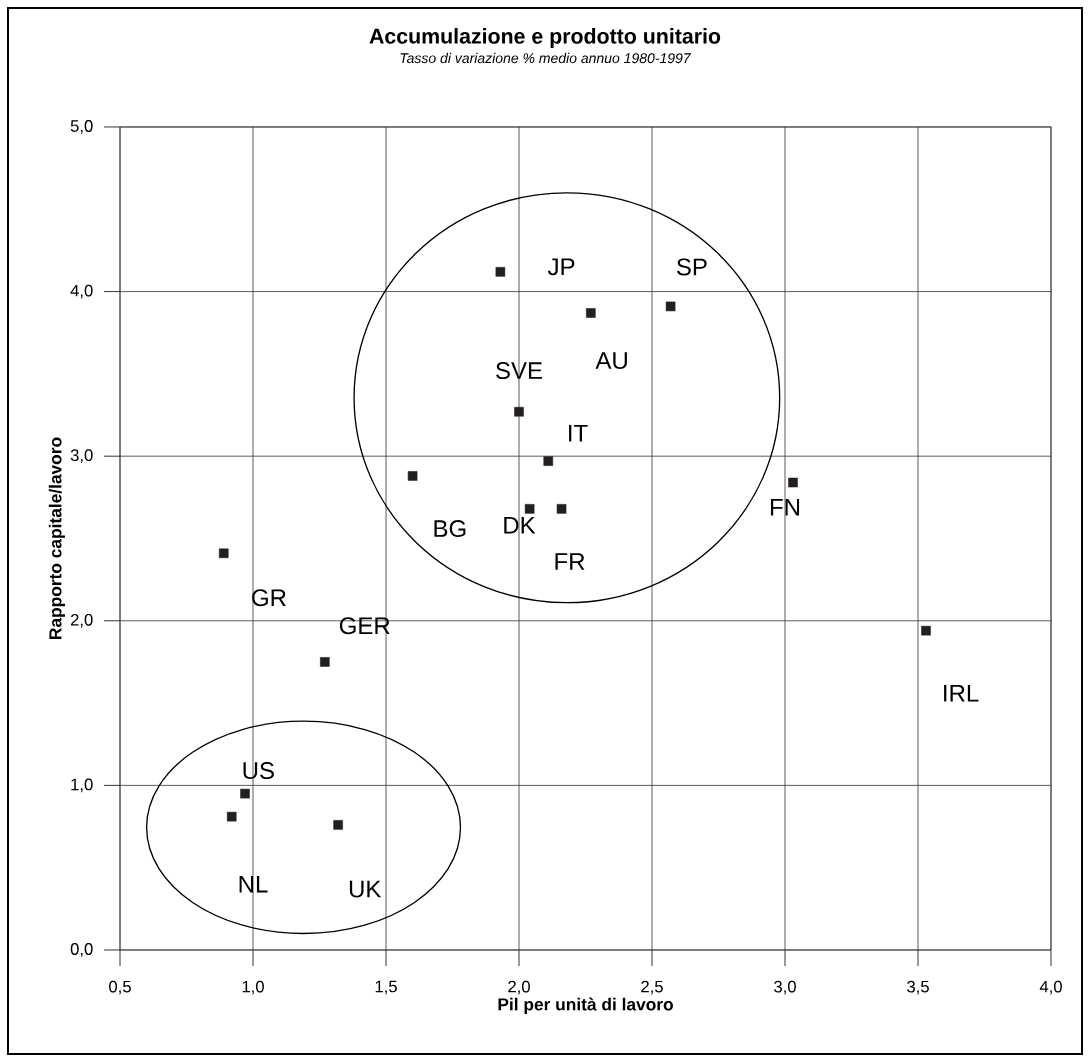 The width and height of the screenshot is (1090, 1062). What do you see at coordinates (561, 267) in the screenshot?
I see `annotation: JP` at bounding box center [561, 267].